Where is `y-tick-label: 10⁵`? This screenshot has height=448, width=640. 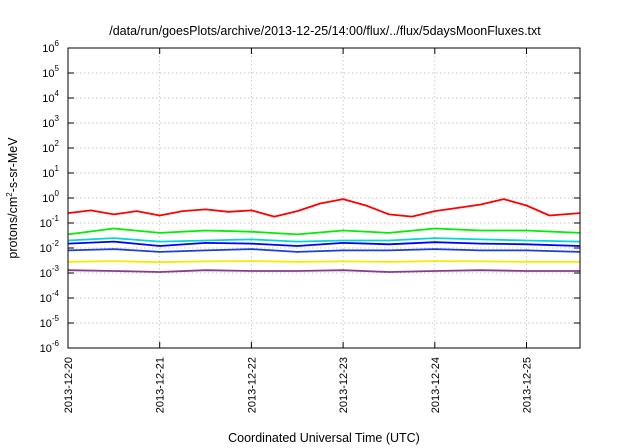 y-tick-label: 10⁵ is located at coordinates (50, 72).